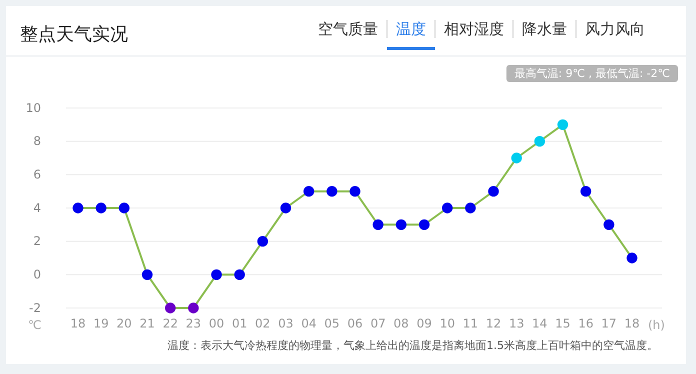 The image size is (696, 374). What do you see at coordinates (124, 323) in the screenshot?
I see `x-tick-label: 20` at bounding box center [124, 323].